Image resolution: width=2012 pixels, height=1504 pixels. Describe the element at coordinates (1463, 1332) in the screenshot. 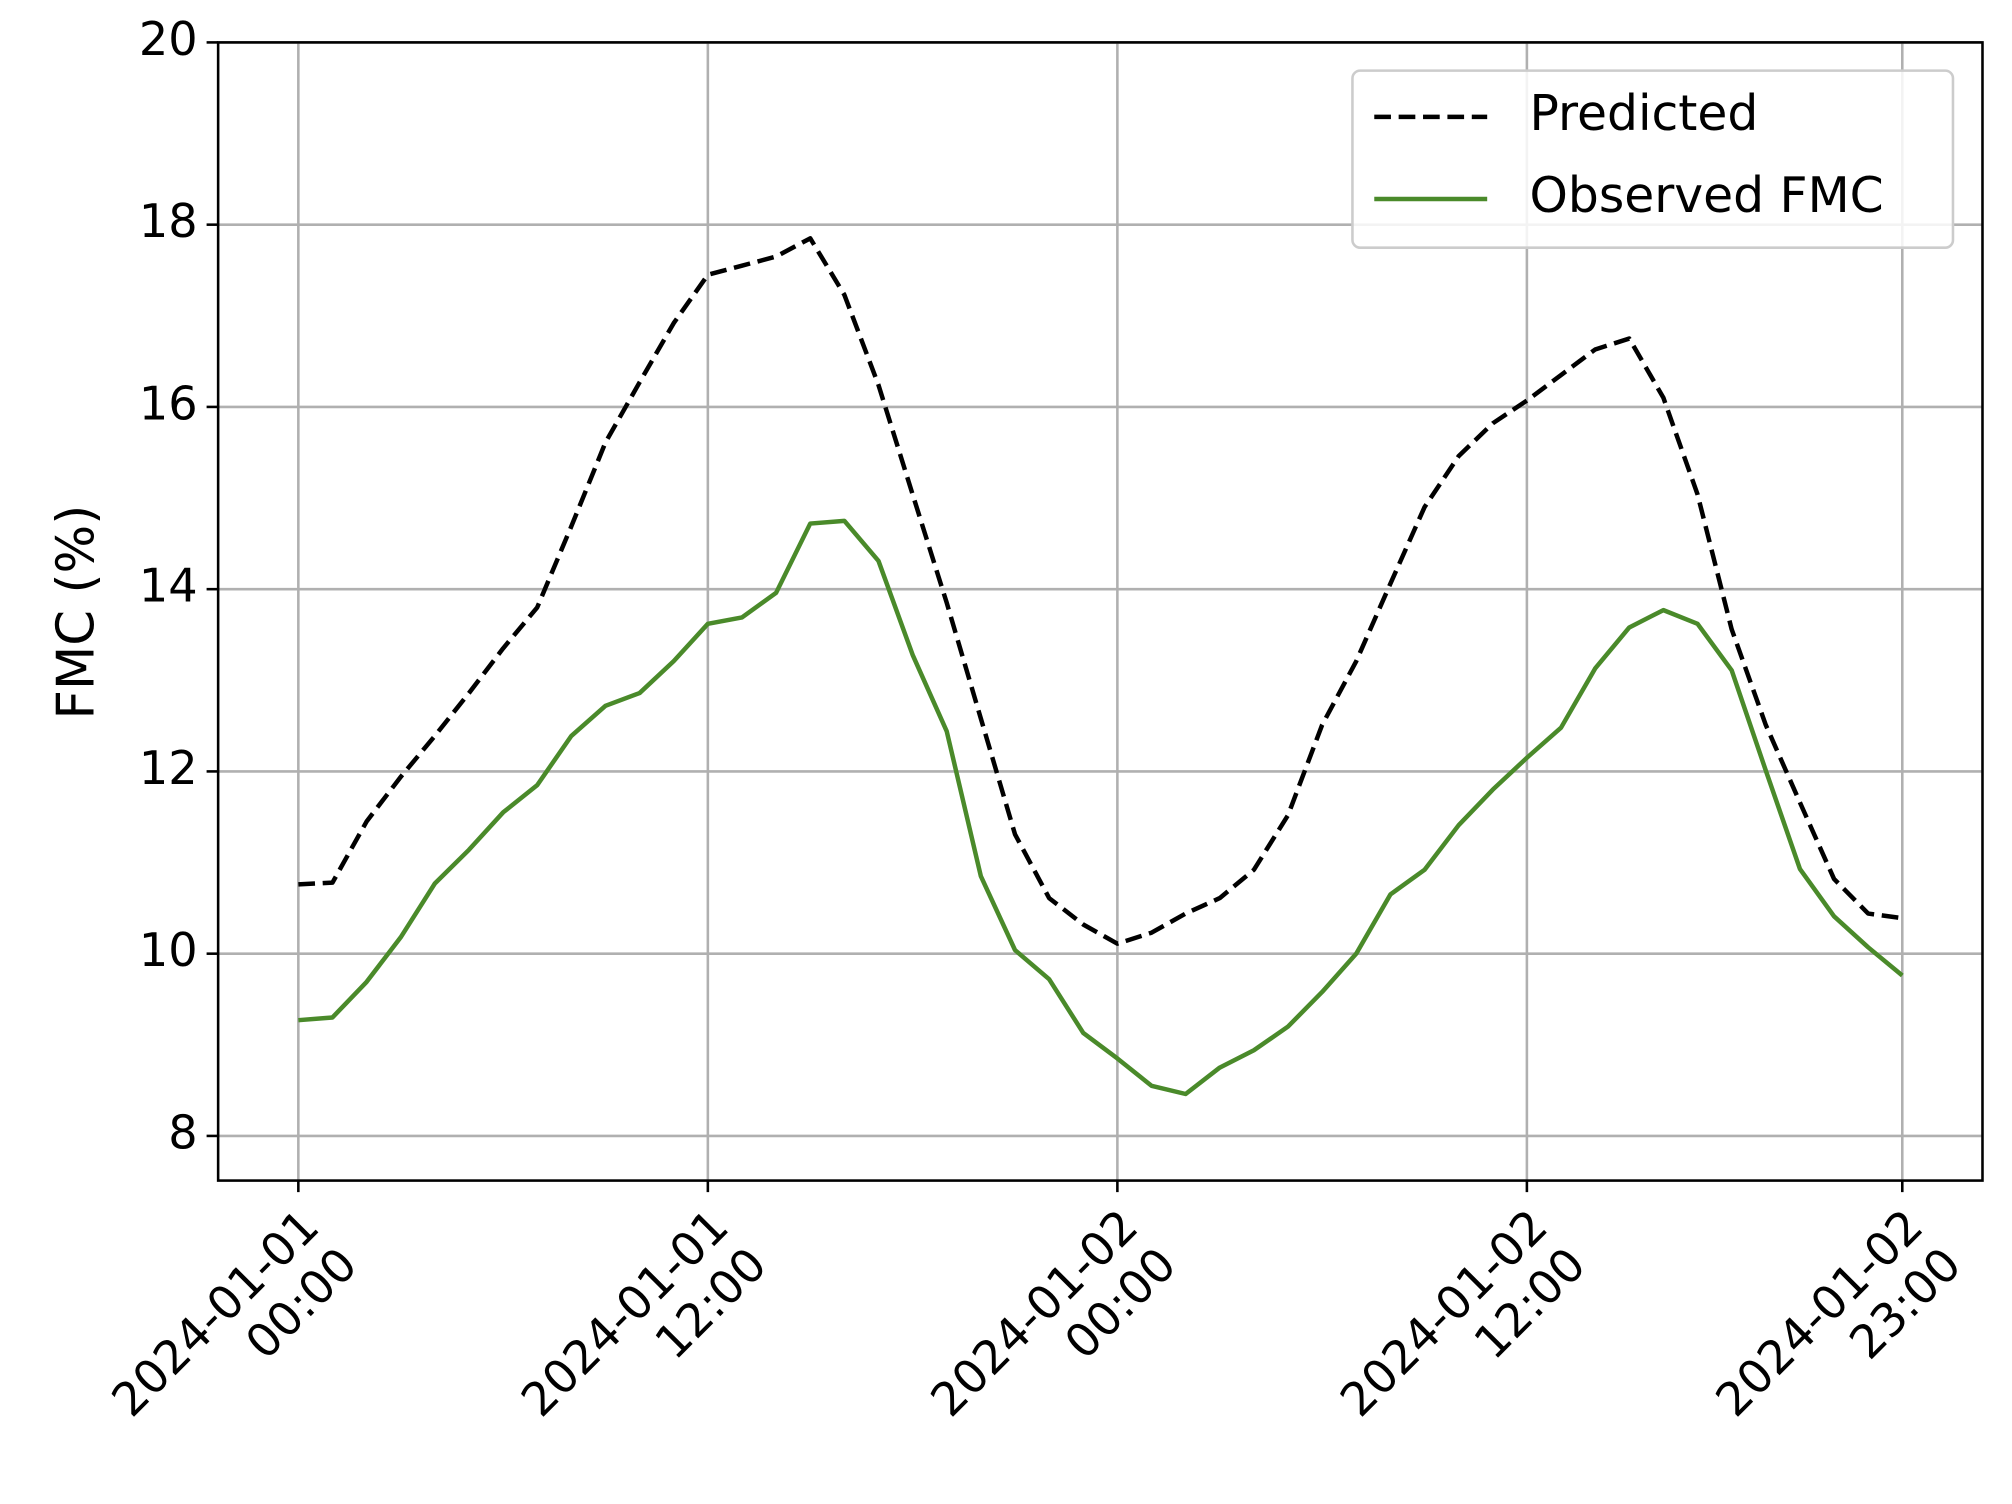

I see `x-tick-label: 2024-01-0212:00` at that location.